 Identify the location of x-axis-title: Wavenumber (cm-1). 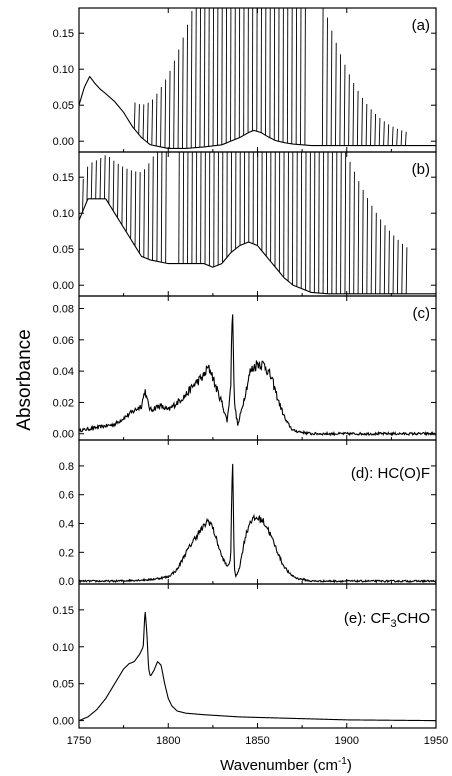
(286, 765).